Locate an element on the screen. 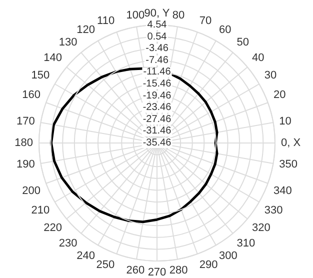 This screenshot has width=313, height=278. spoke-label: 30 is located at coordinates (270, 76).